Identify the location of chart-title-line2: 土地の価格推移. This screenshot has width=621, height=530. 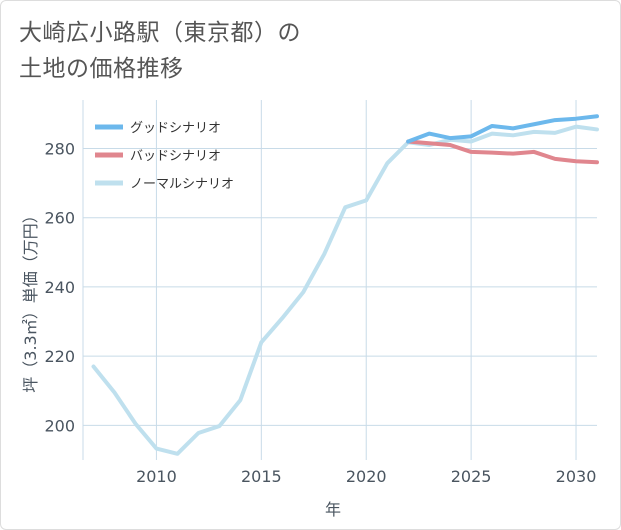
(101, 69).